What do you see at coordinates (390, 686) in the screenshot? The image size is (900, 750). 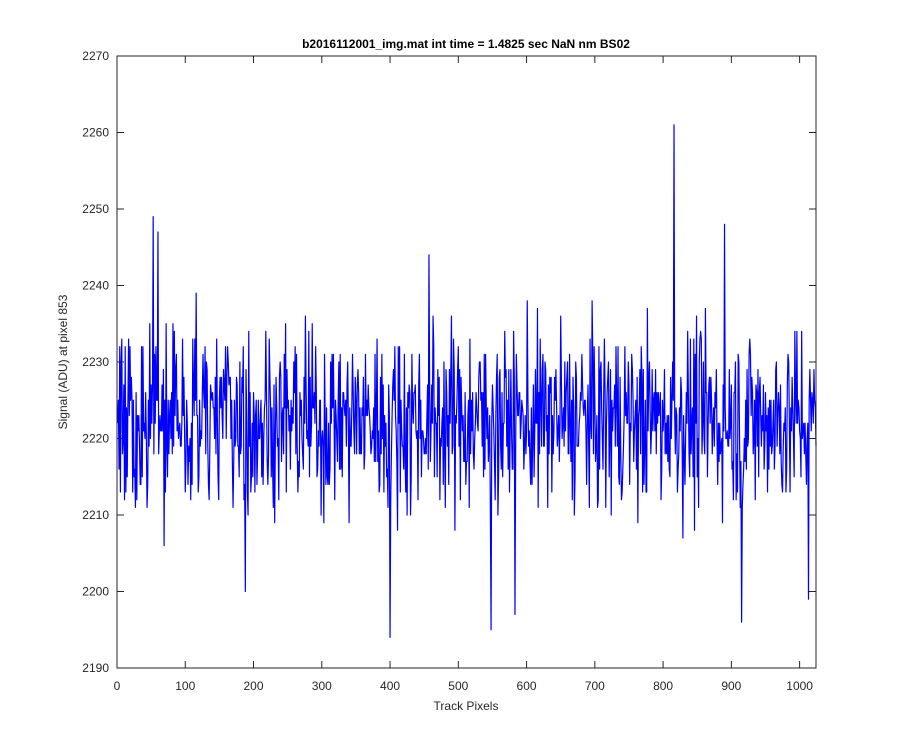 I see `x-tick-label: 400` at bounding box center [390, 686].